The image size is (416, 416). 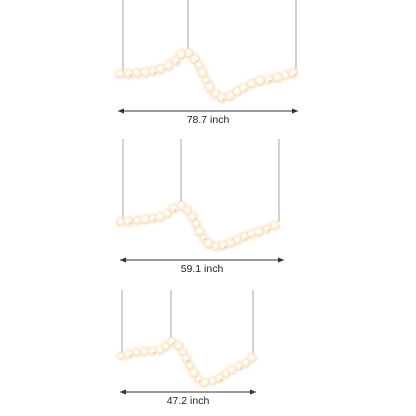 I want to click on medium-fixture: 59.1 inch, so click(x=199, y=207).